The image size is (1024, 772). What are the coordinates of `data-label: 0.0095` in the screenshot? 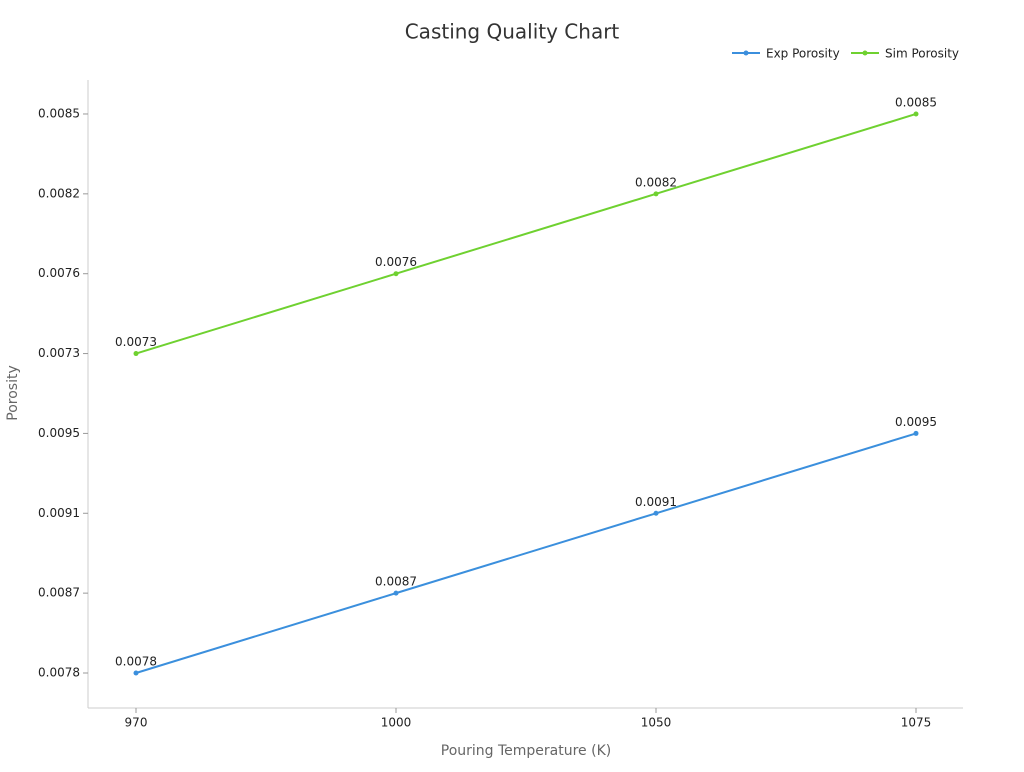 It's located at (916, 422).